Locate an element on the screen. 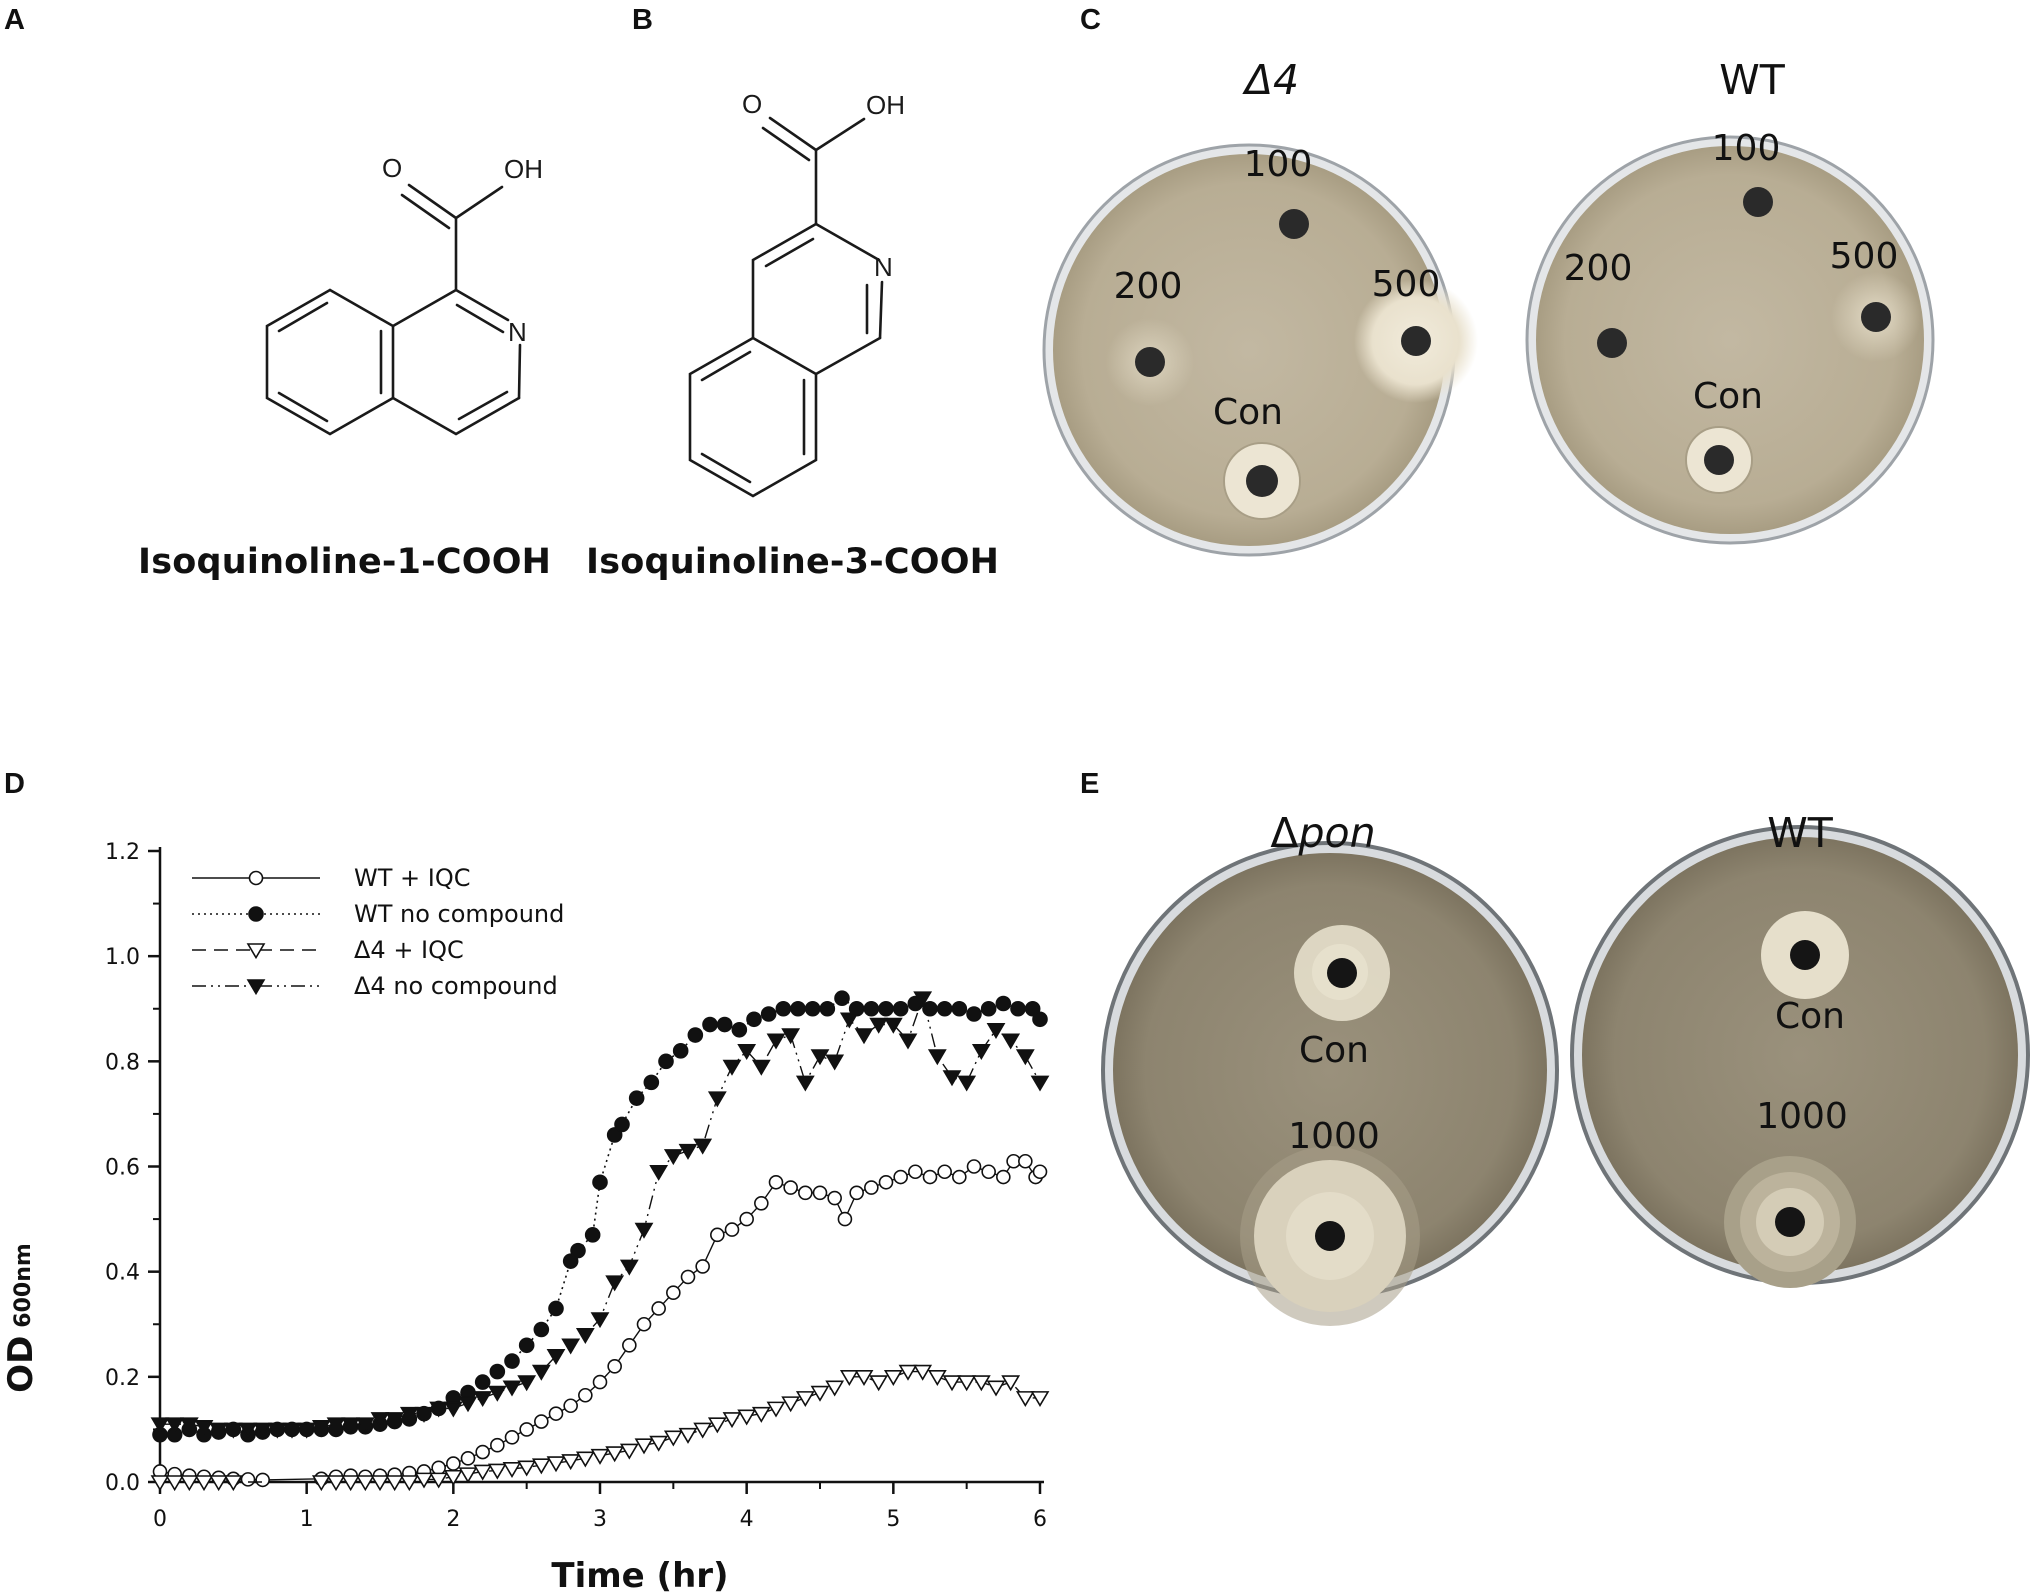 The height and width of the screenshot is (1592, 2034). atom-oh-b: OH is located at coordinates (885, 105).